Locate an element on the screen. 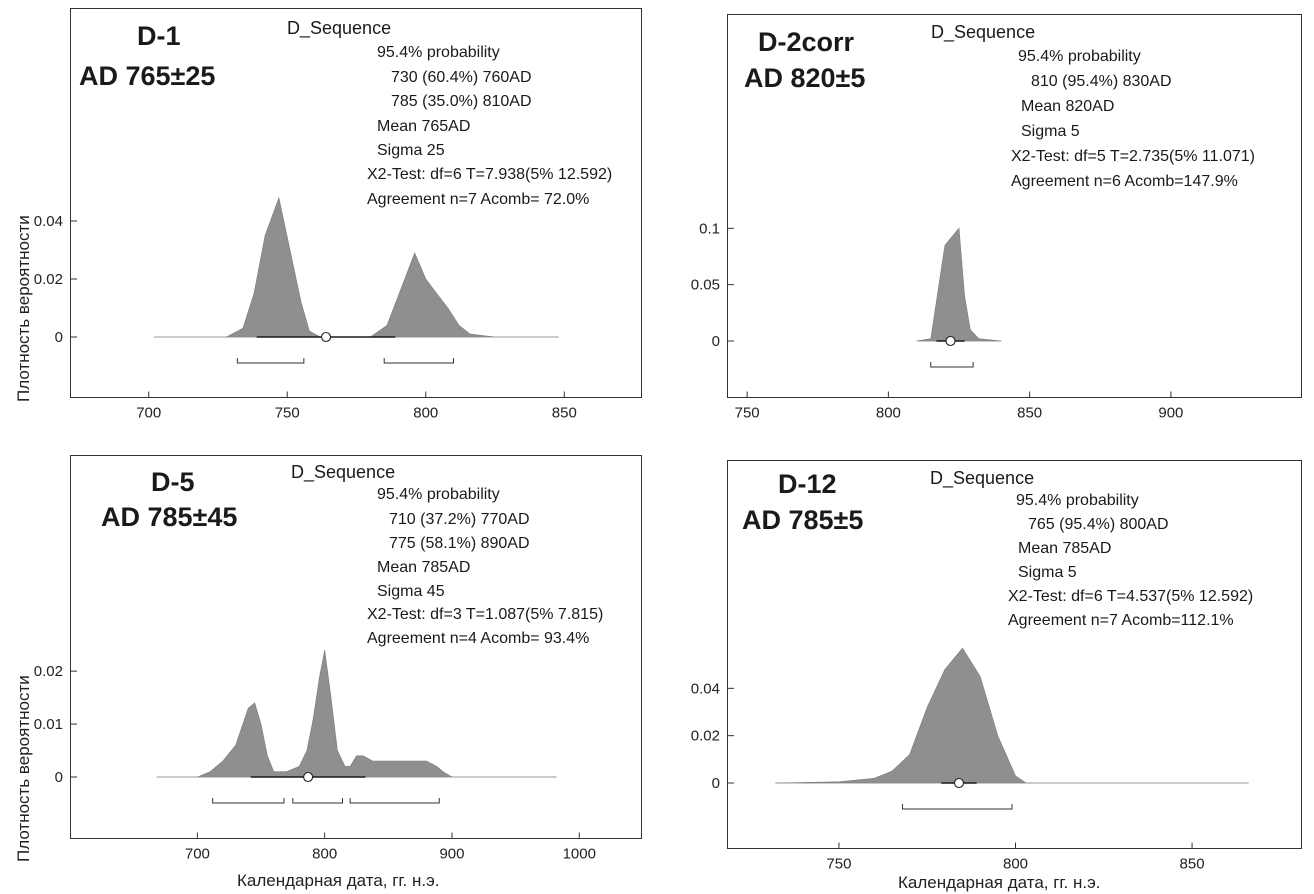  panel-age: AD 785±5 is located at coordinates (803, 520).